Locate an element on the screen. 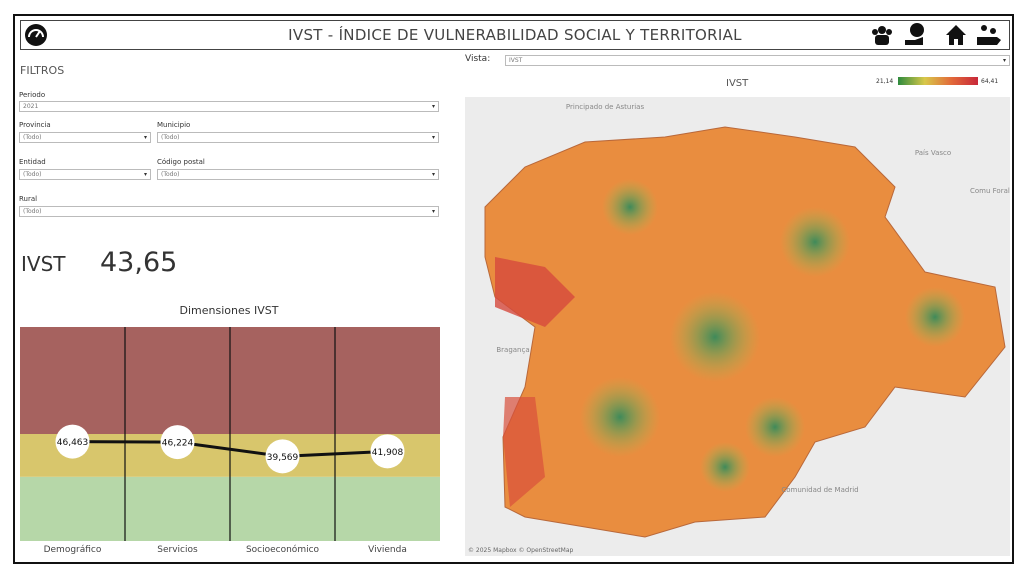 The image size is (1024, 578). place-label: Bragança is located at coordinates (512, 350).